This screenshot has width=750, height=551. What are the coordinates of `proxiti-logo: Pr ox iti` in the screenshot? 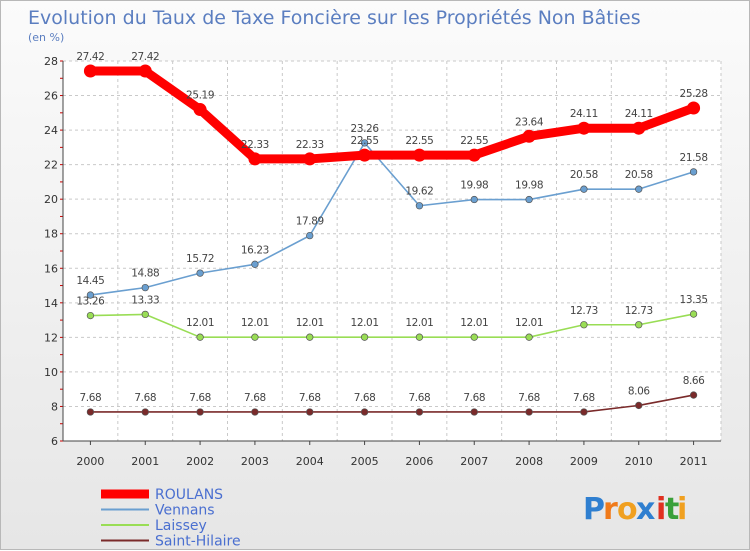 It's located at (635, 509).